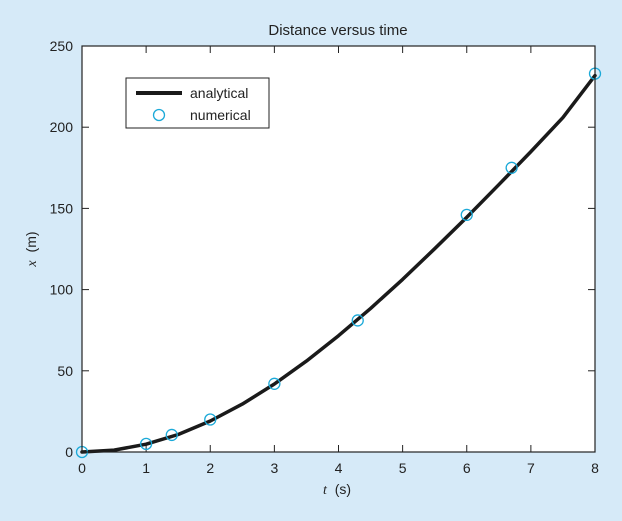  Describe the element at coordinates (82, 468) in the screenshot. I see `x-tick-label: 0` at that location.